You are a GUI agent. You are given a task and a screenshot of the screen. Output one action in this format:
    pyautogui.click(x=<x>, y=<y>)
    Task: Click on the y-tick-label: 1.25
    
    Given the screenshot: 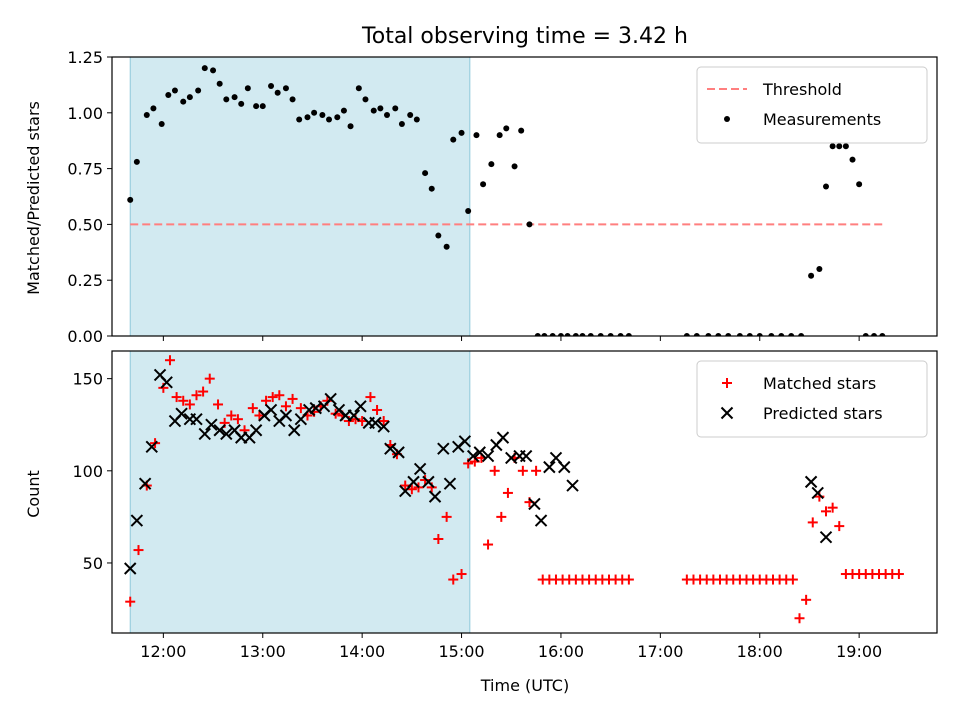 What is the action you would take?
    pyautogui.click(x=85, y=57)
    